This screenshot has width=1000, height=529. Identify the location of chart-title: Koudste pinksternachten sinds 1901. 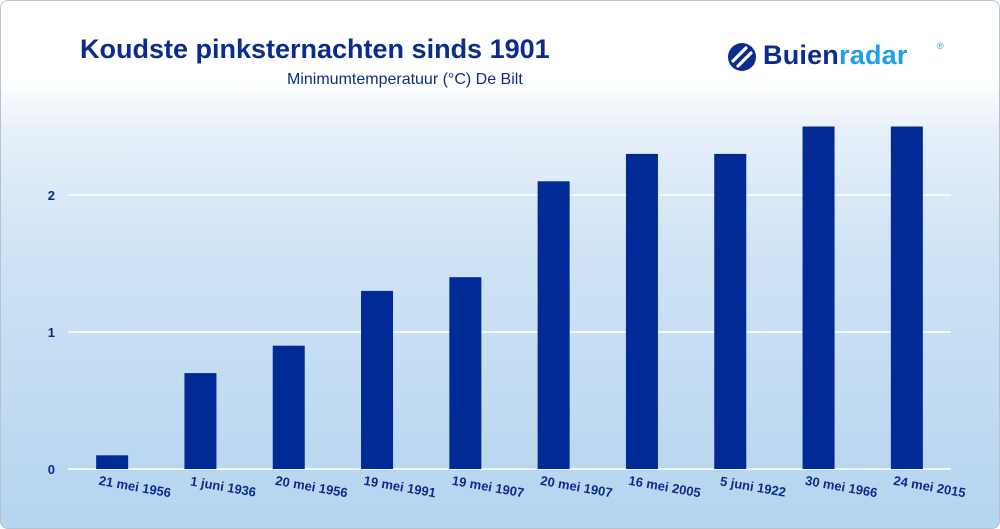
(315, 49).